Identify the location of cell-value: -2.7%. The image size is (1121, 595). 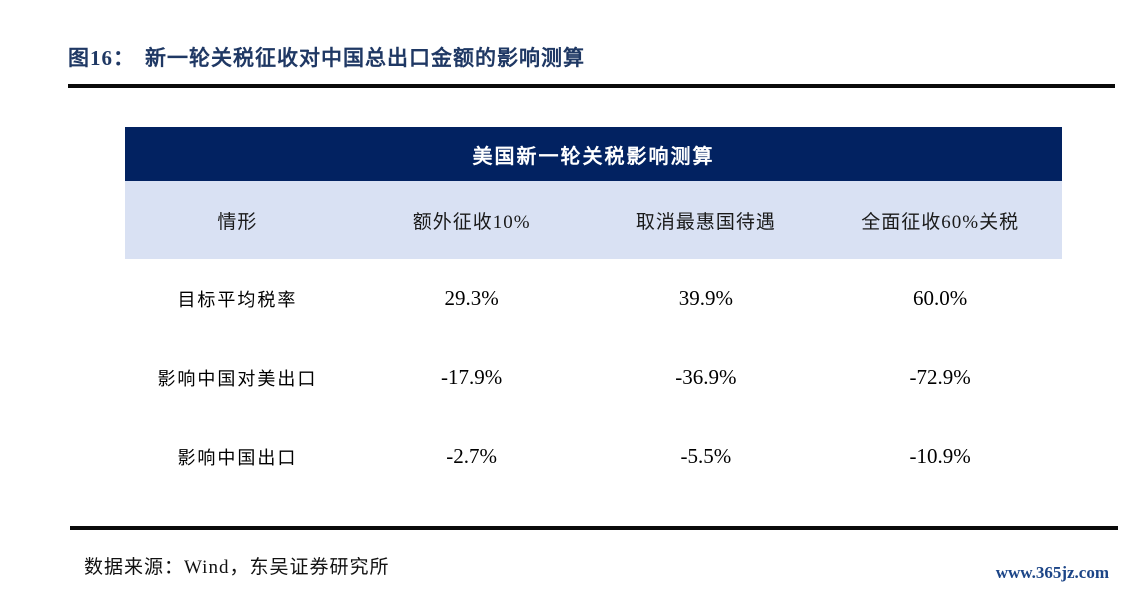
(472, 456).